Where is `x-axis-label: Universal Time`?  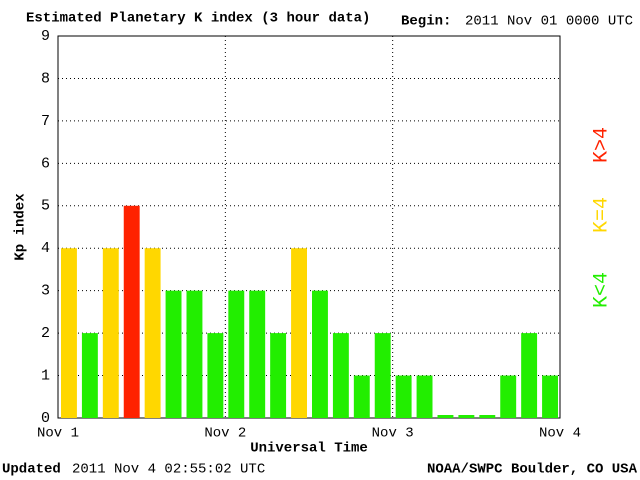
x-axis-label: Universal Time is located at coordinates (309, 449).